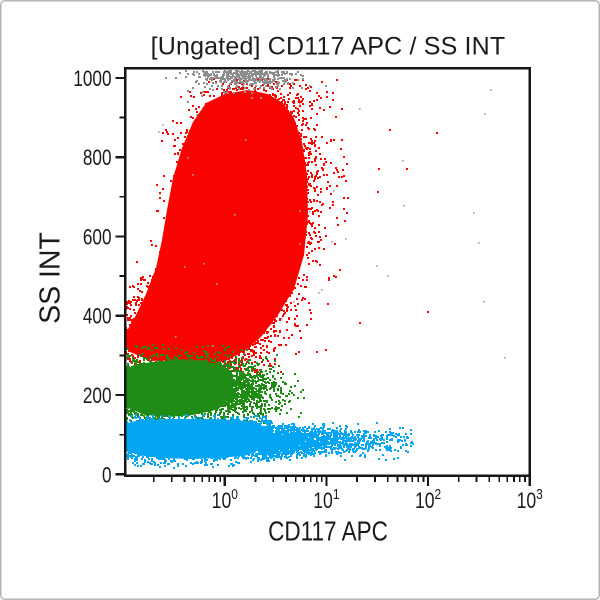 This screenshot has height=600, width=600. Describe the element at coordinates (328, 531) in the screenshot. I see `svg-text: CD117 APC` at that location.